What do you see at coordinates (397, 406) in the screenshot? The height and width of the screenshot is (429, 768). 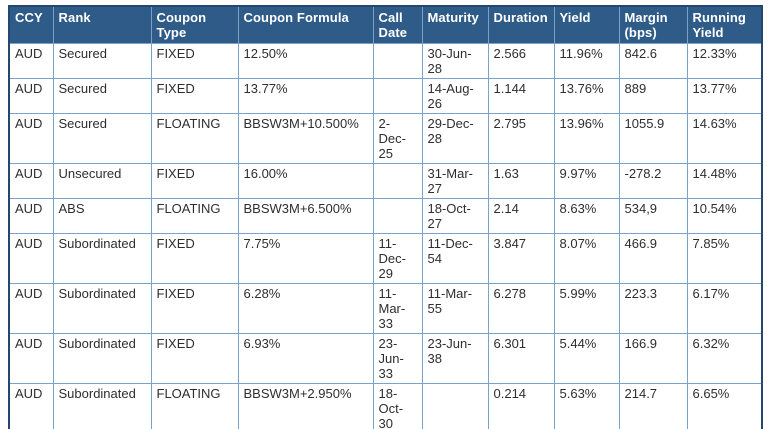 I see `cell-call-date: 18-Oct-30` at bounding box center [397, 406].